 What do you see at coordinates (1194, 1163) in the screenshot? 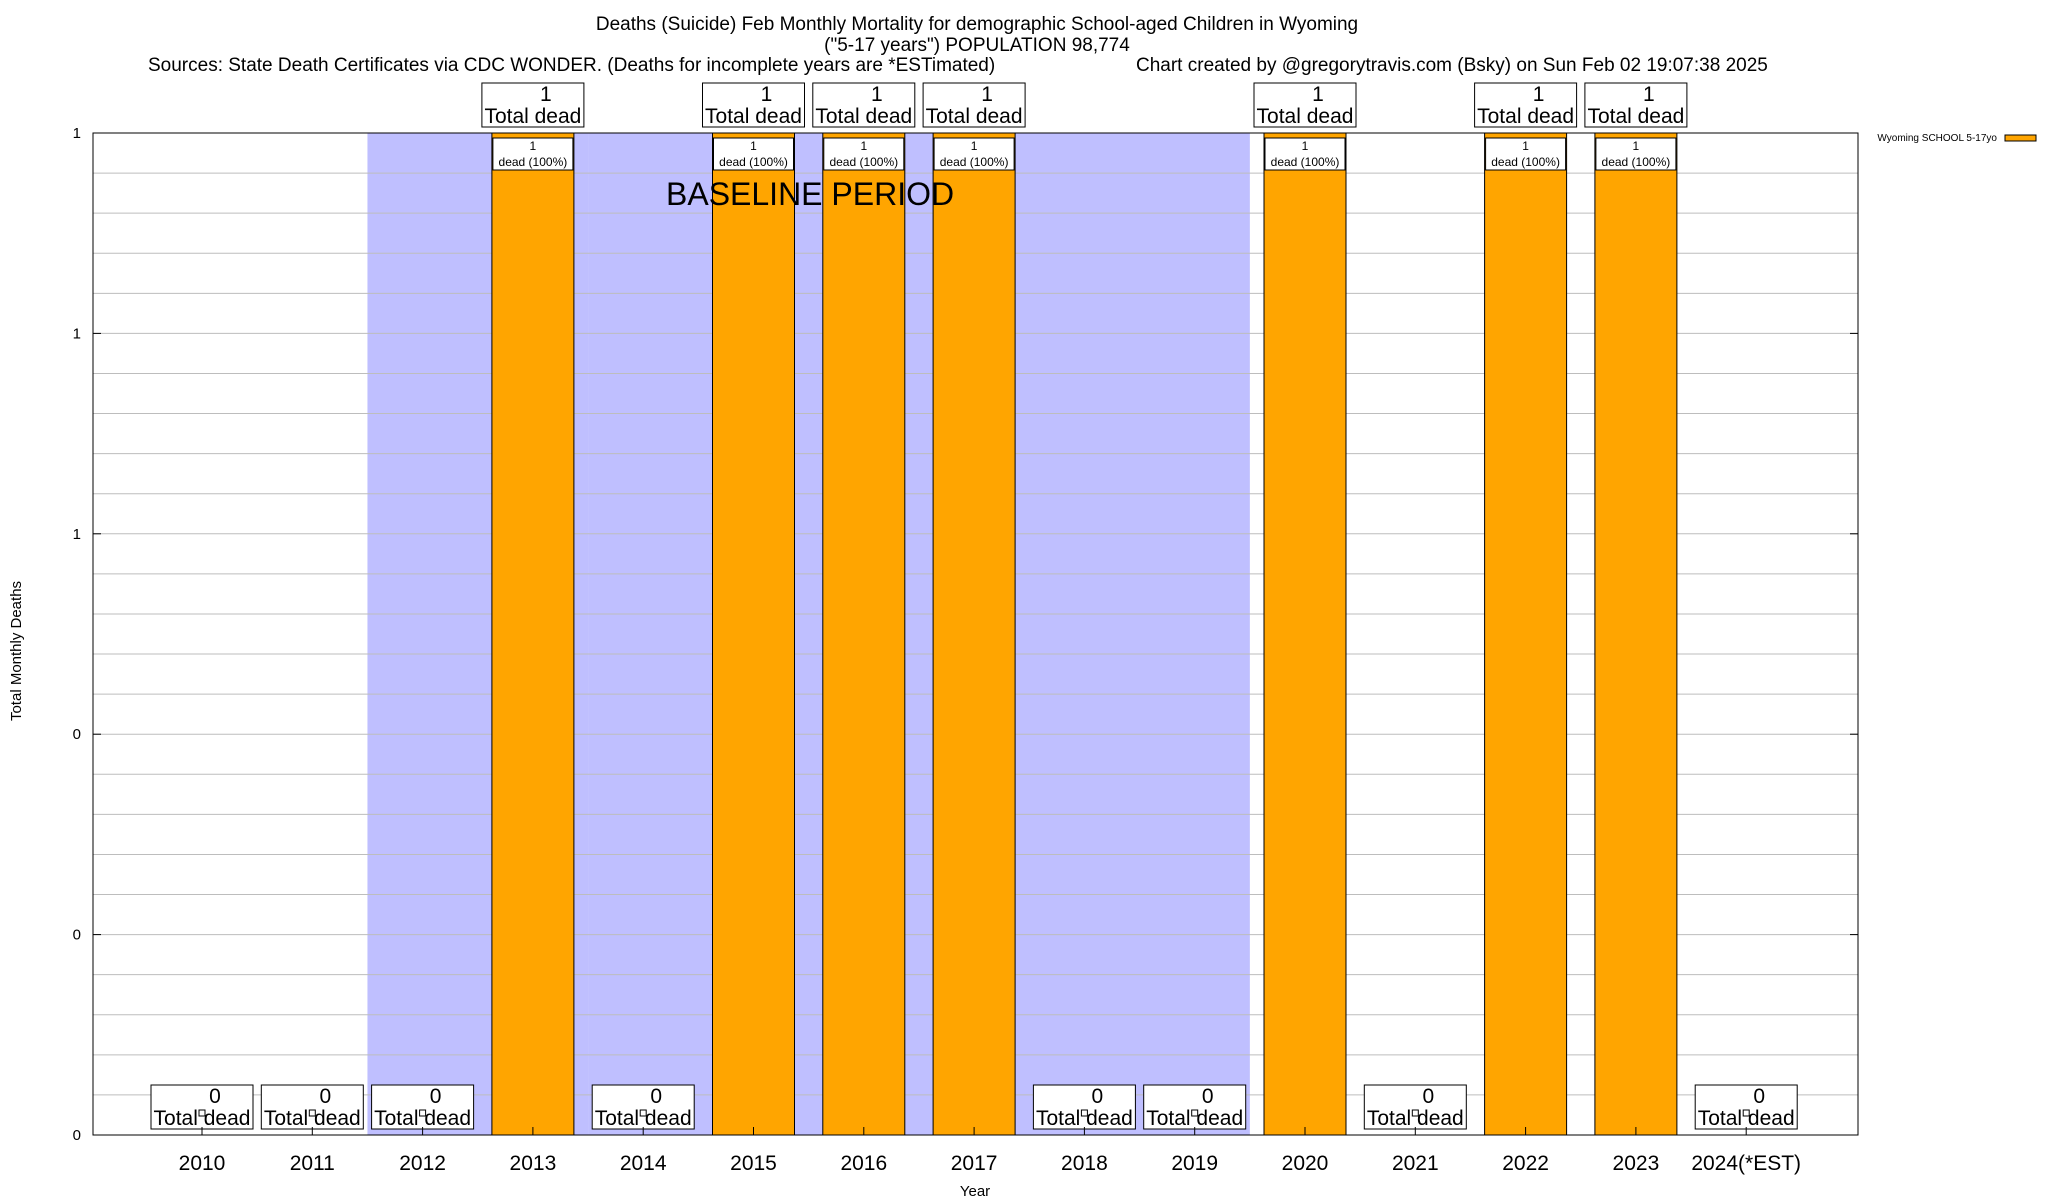
I see `x-tick-label: 2019` at bounding box center [1194, 1163].